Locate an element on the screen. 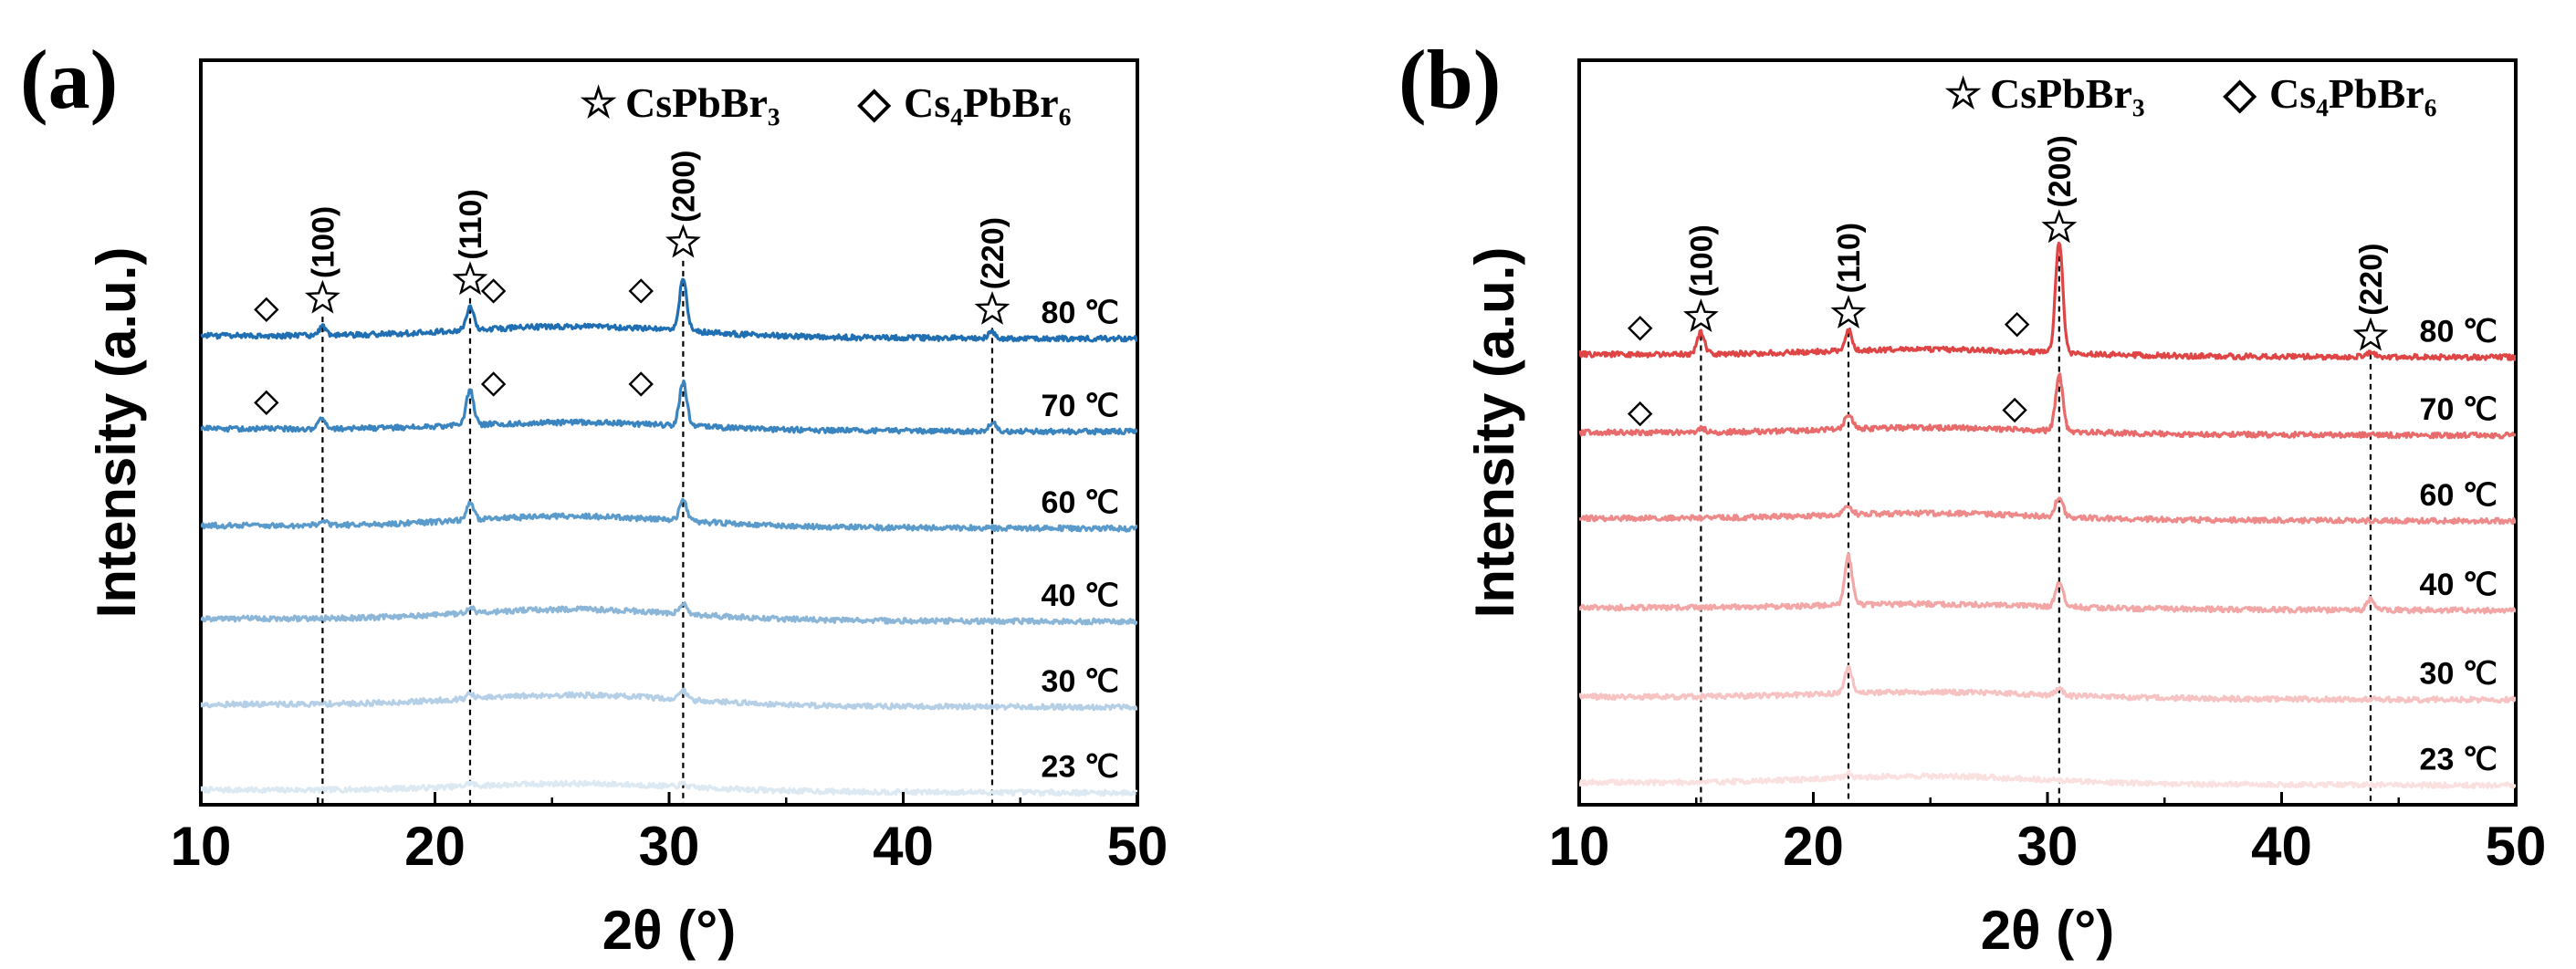 The width and height of the screenshot is (2576, 969). panel-label: (a) is located at coordinates (69, 79).